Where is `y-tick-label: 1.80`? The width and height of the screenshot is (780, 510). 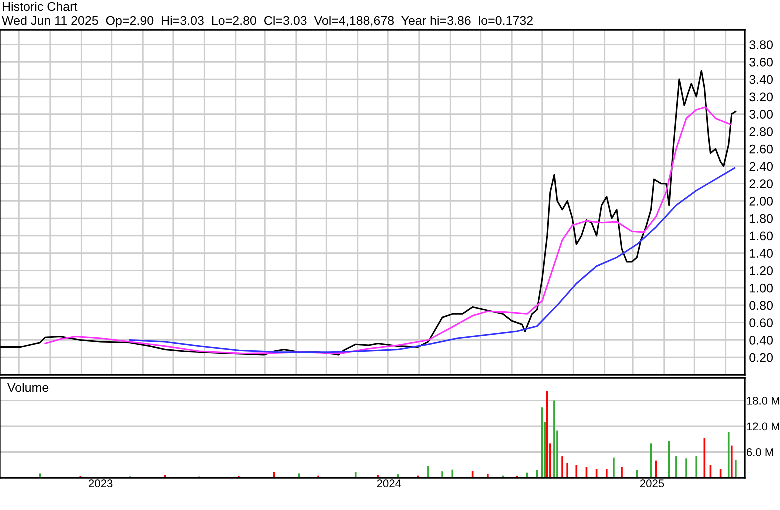
y-tick-label: 1.80 is located at coordinates (762, 219).